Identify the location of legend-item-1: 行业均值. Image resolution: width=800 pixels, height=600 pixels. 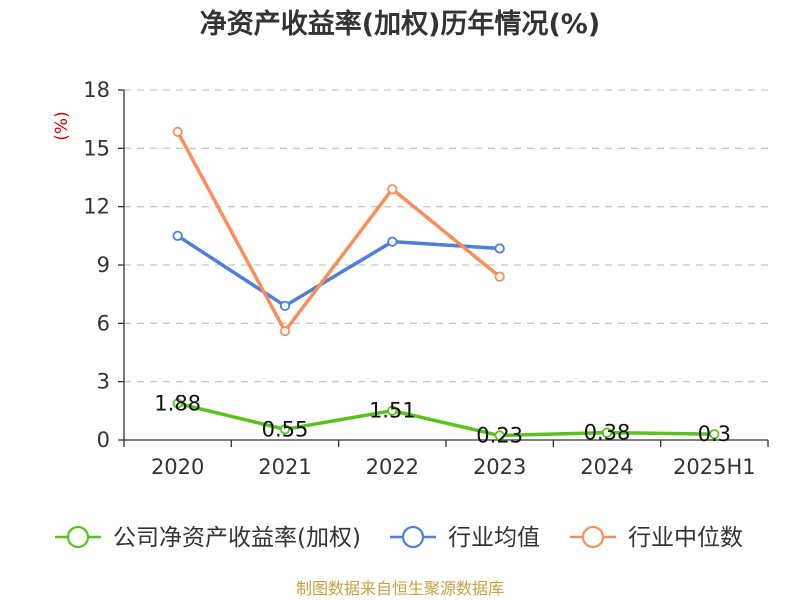
(465, 538).